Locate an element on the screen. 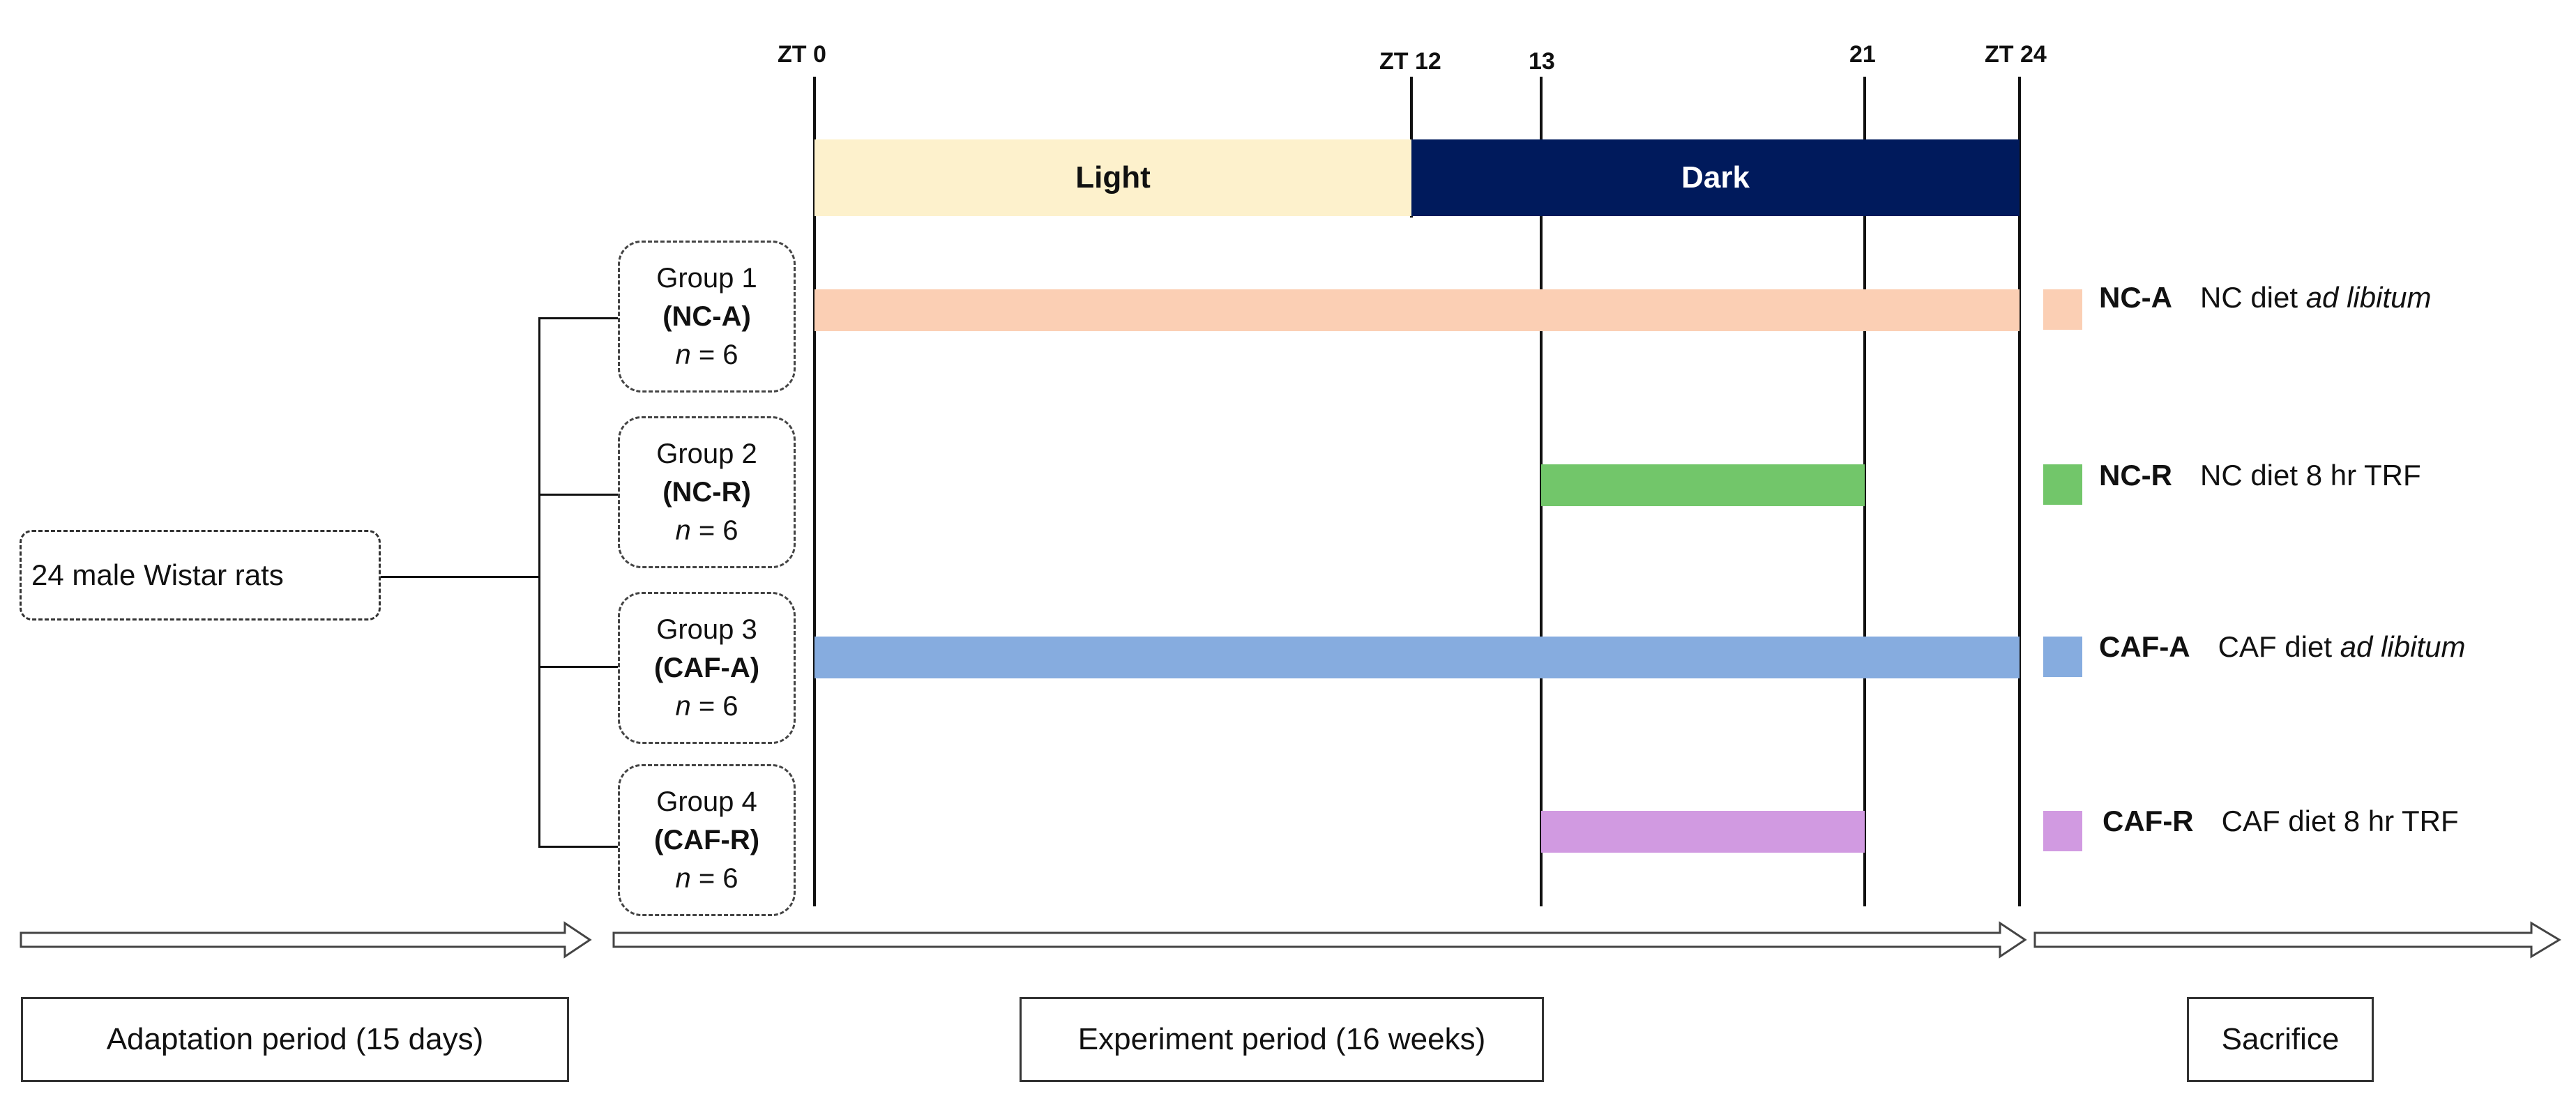 This screenshot has width=2576, height=1096. legend-item-nc-a: NC-A NC diet ad libitum is located at coordinates (2265, 297).